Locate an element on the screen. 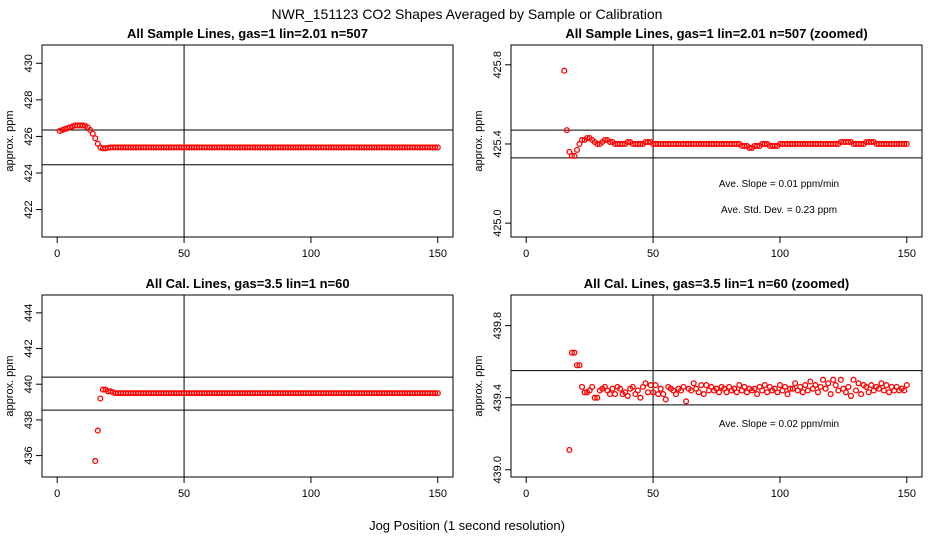  annotation-text: Ave. Slope = 0.01 ppm/min is located at coordinates (779, 184).